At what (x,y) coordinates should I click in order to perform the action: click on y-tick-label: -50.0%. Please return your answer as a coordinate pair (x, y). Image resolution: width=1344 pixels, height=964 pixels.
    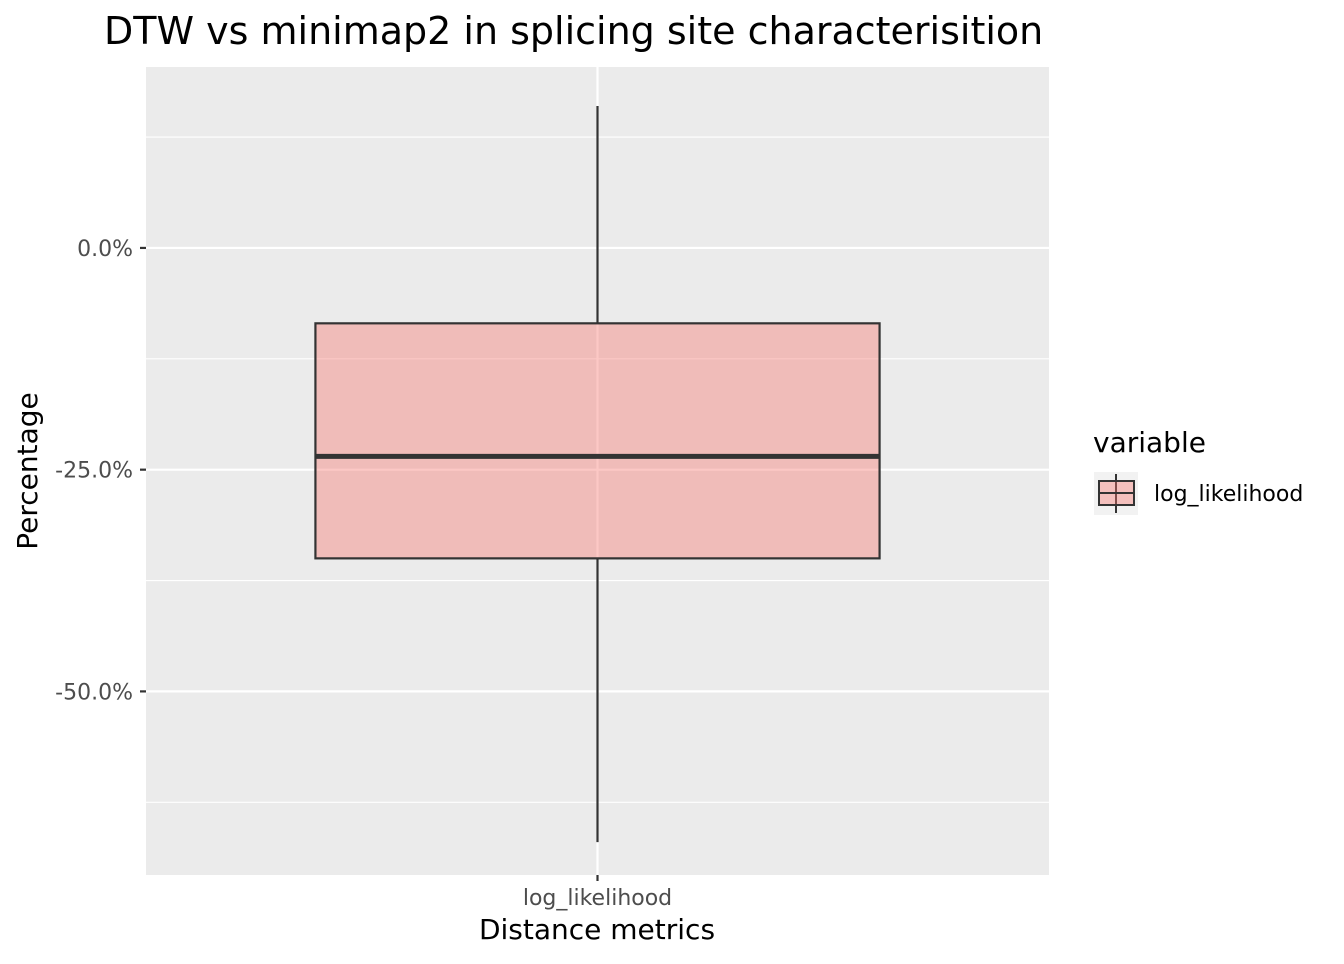
    Looking at the image, I should click on (94, 692).